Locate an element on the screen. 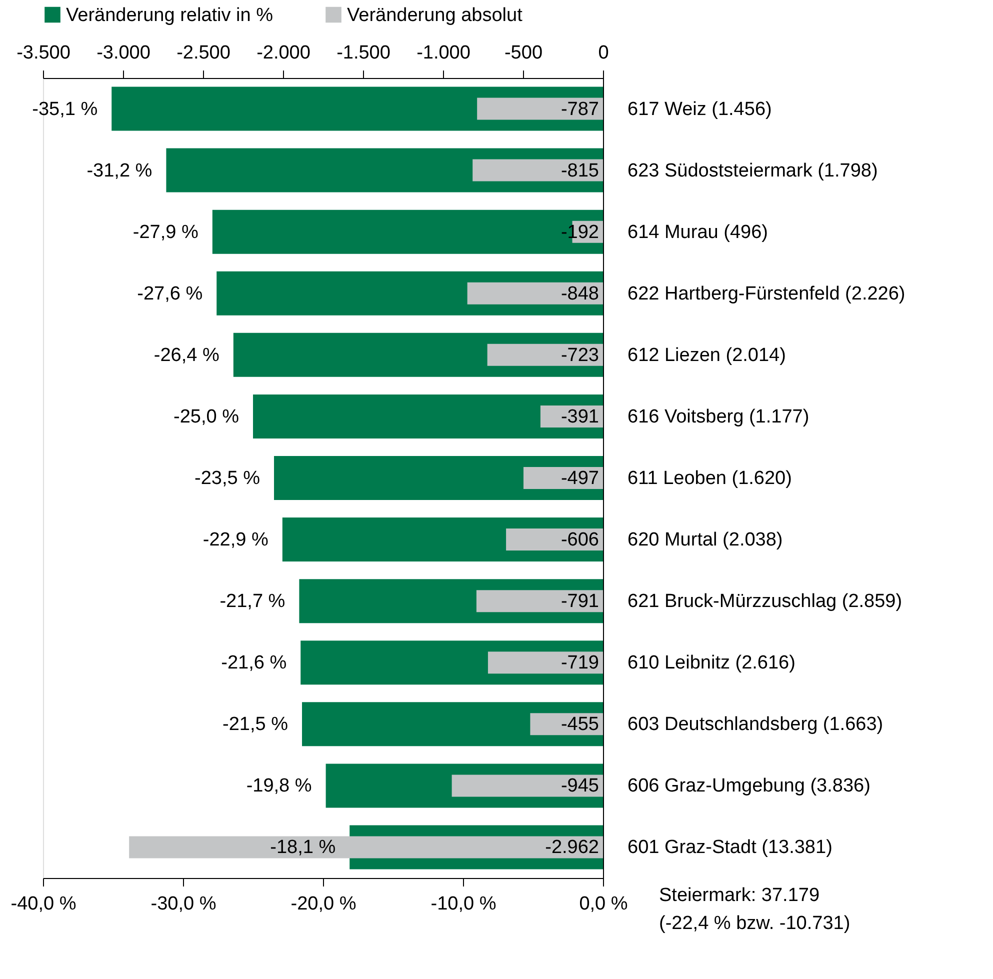 This screenshot has height=979, width=993. y-tick-label: 612 Liezen (2.014) is located at coordinates (707, 355).